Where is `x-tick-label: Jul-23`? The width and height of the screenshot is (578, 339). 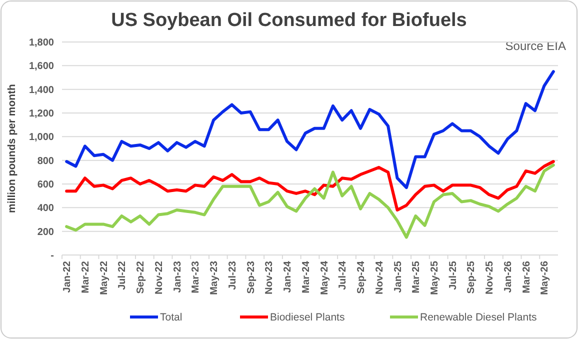
x-tick-label: Jul-23 is located at coordinates (232, 275).